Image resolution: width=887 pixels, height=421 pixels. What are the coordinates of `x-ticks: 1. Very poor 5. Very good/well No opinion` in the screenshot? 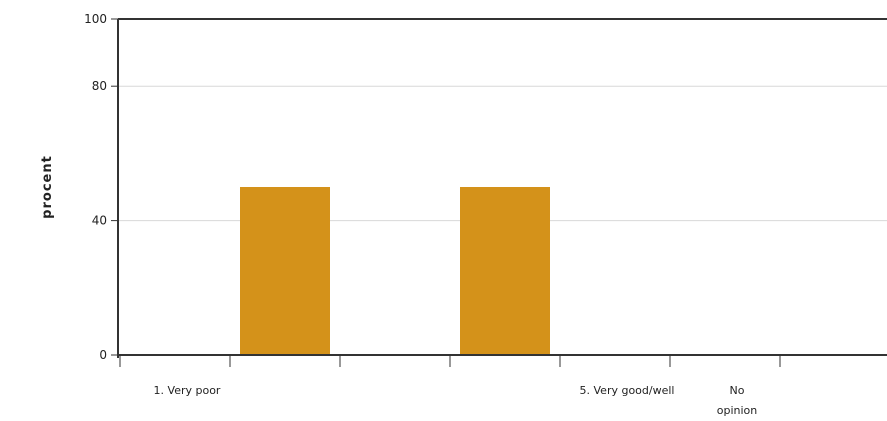 It's located at (450, 386).